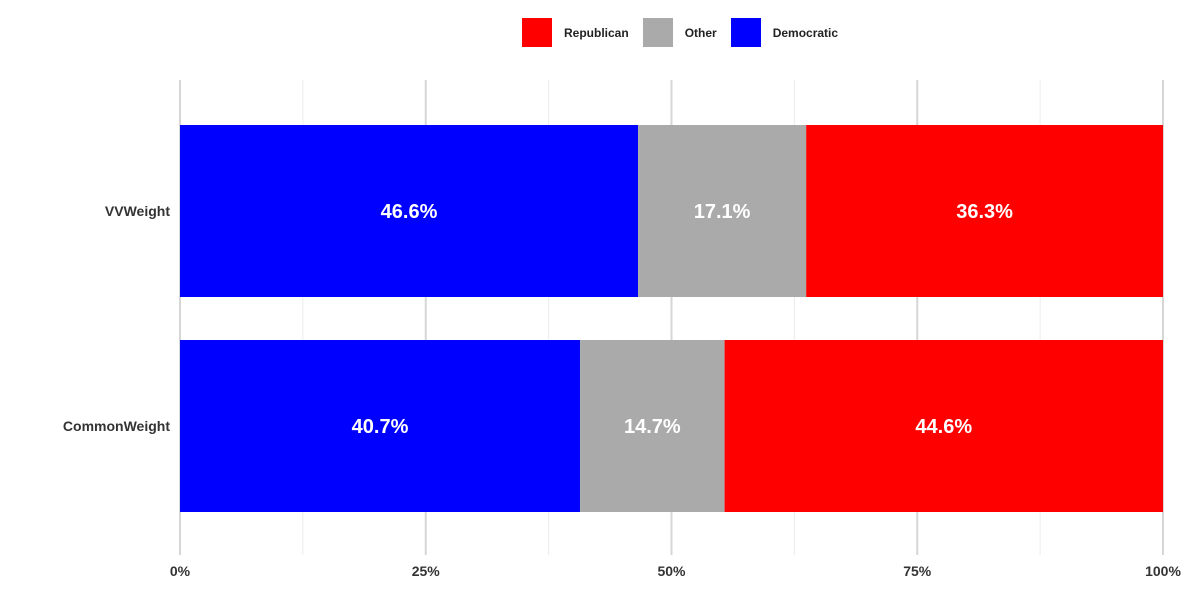  Describe the element at coordinates (671, 571) in the screenshot. I see `x-tick-label: 50%` at that location.